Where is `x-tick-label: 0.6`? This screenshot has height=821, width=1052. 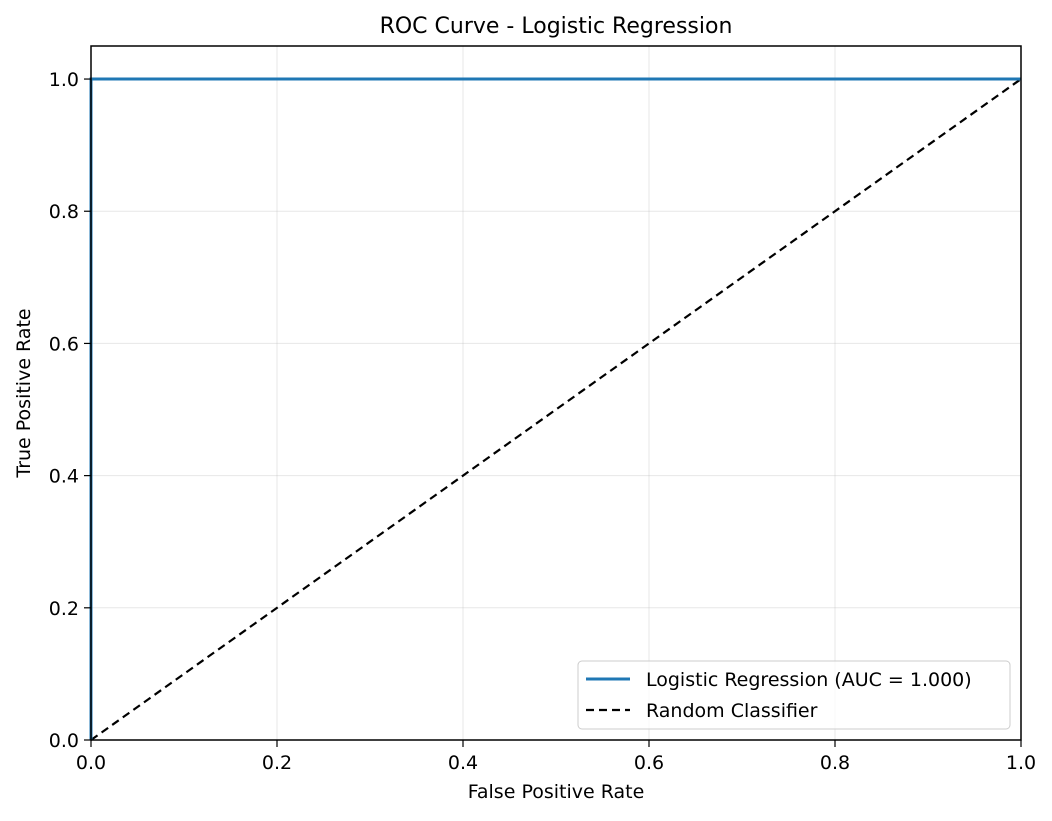 x-tick-label: 0.6 is located at coordinates (649, 763).